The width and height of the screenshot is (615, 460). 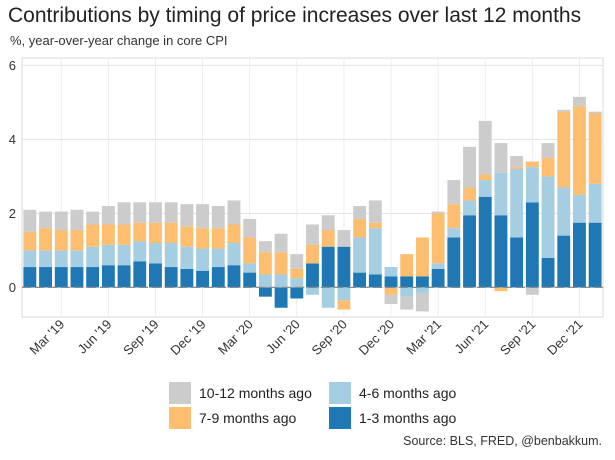 I want to click on y-tick-label: 4, so click(x=12, y=139).